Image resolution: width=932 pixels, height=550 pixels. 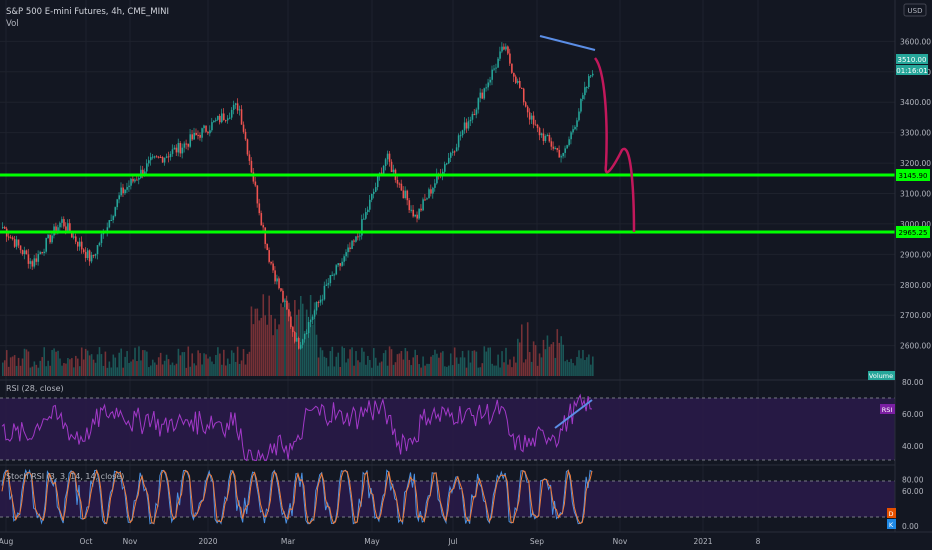 What do you see at coordinates (537, 541) in the screenshot?
I see `time-tick-label: Sep` at bounding box center [537, 541].